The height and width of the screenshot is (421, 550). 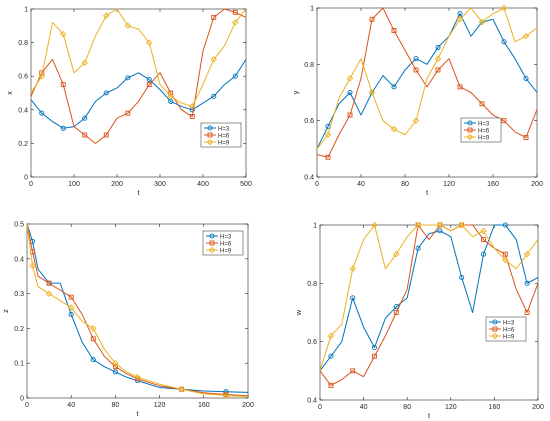 What do you see at coordinates (31, 184) in the screenshot?
I see `x-tick-label: 0` at bounding box center [31, 184].